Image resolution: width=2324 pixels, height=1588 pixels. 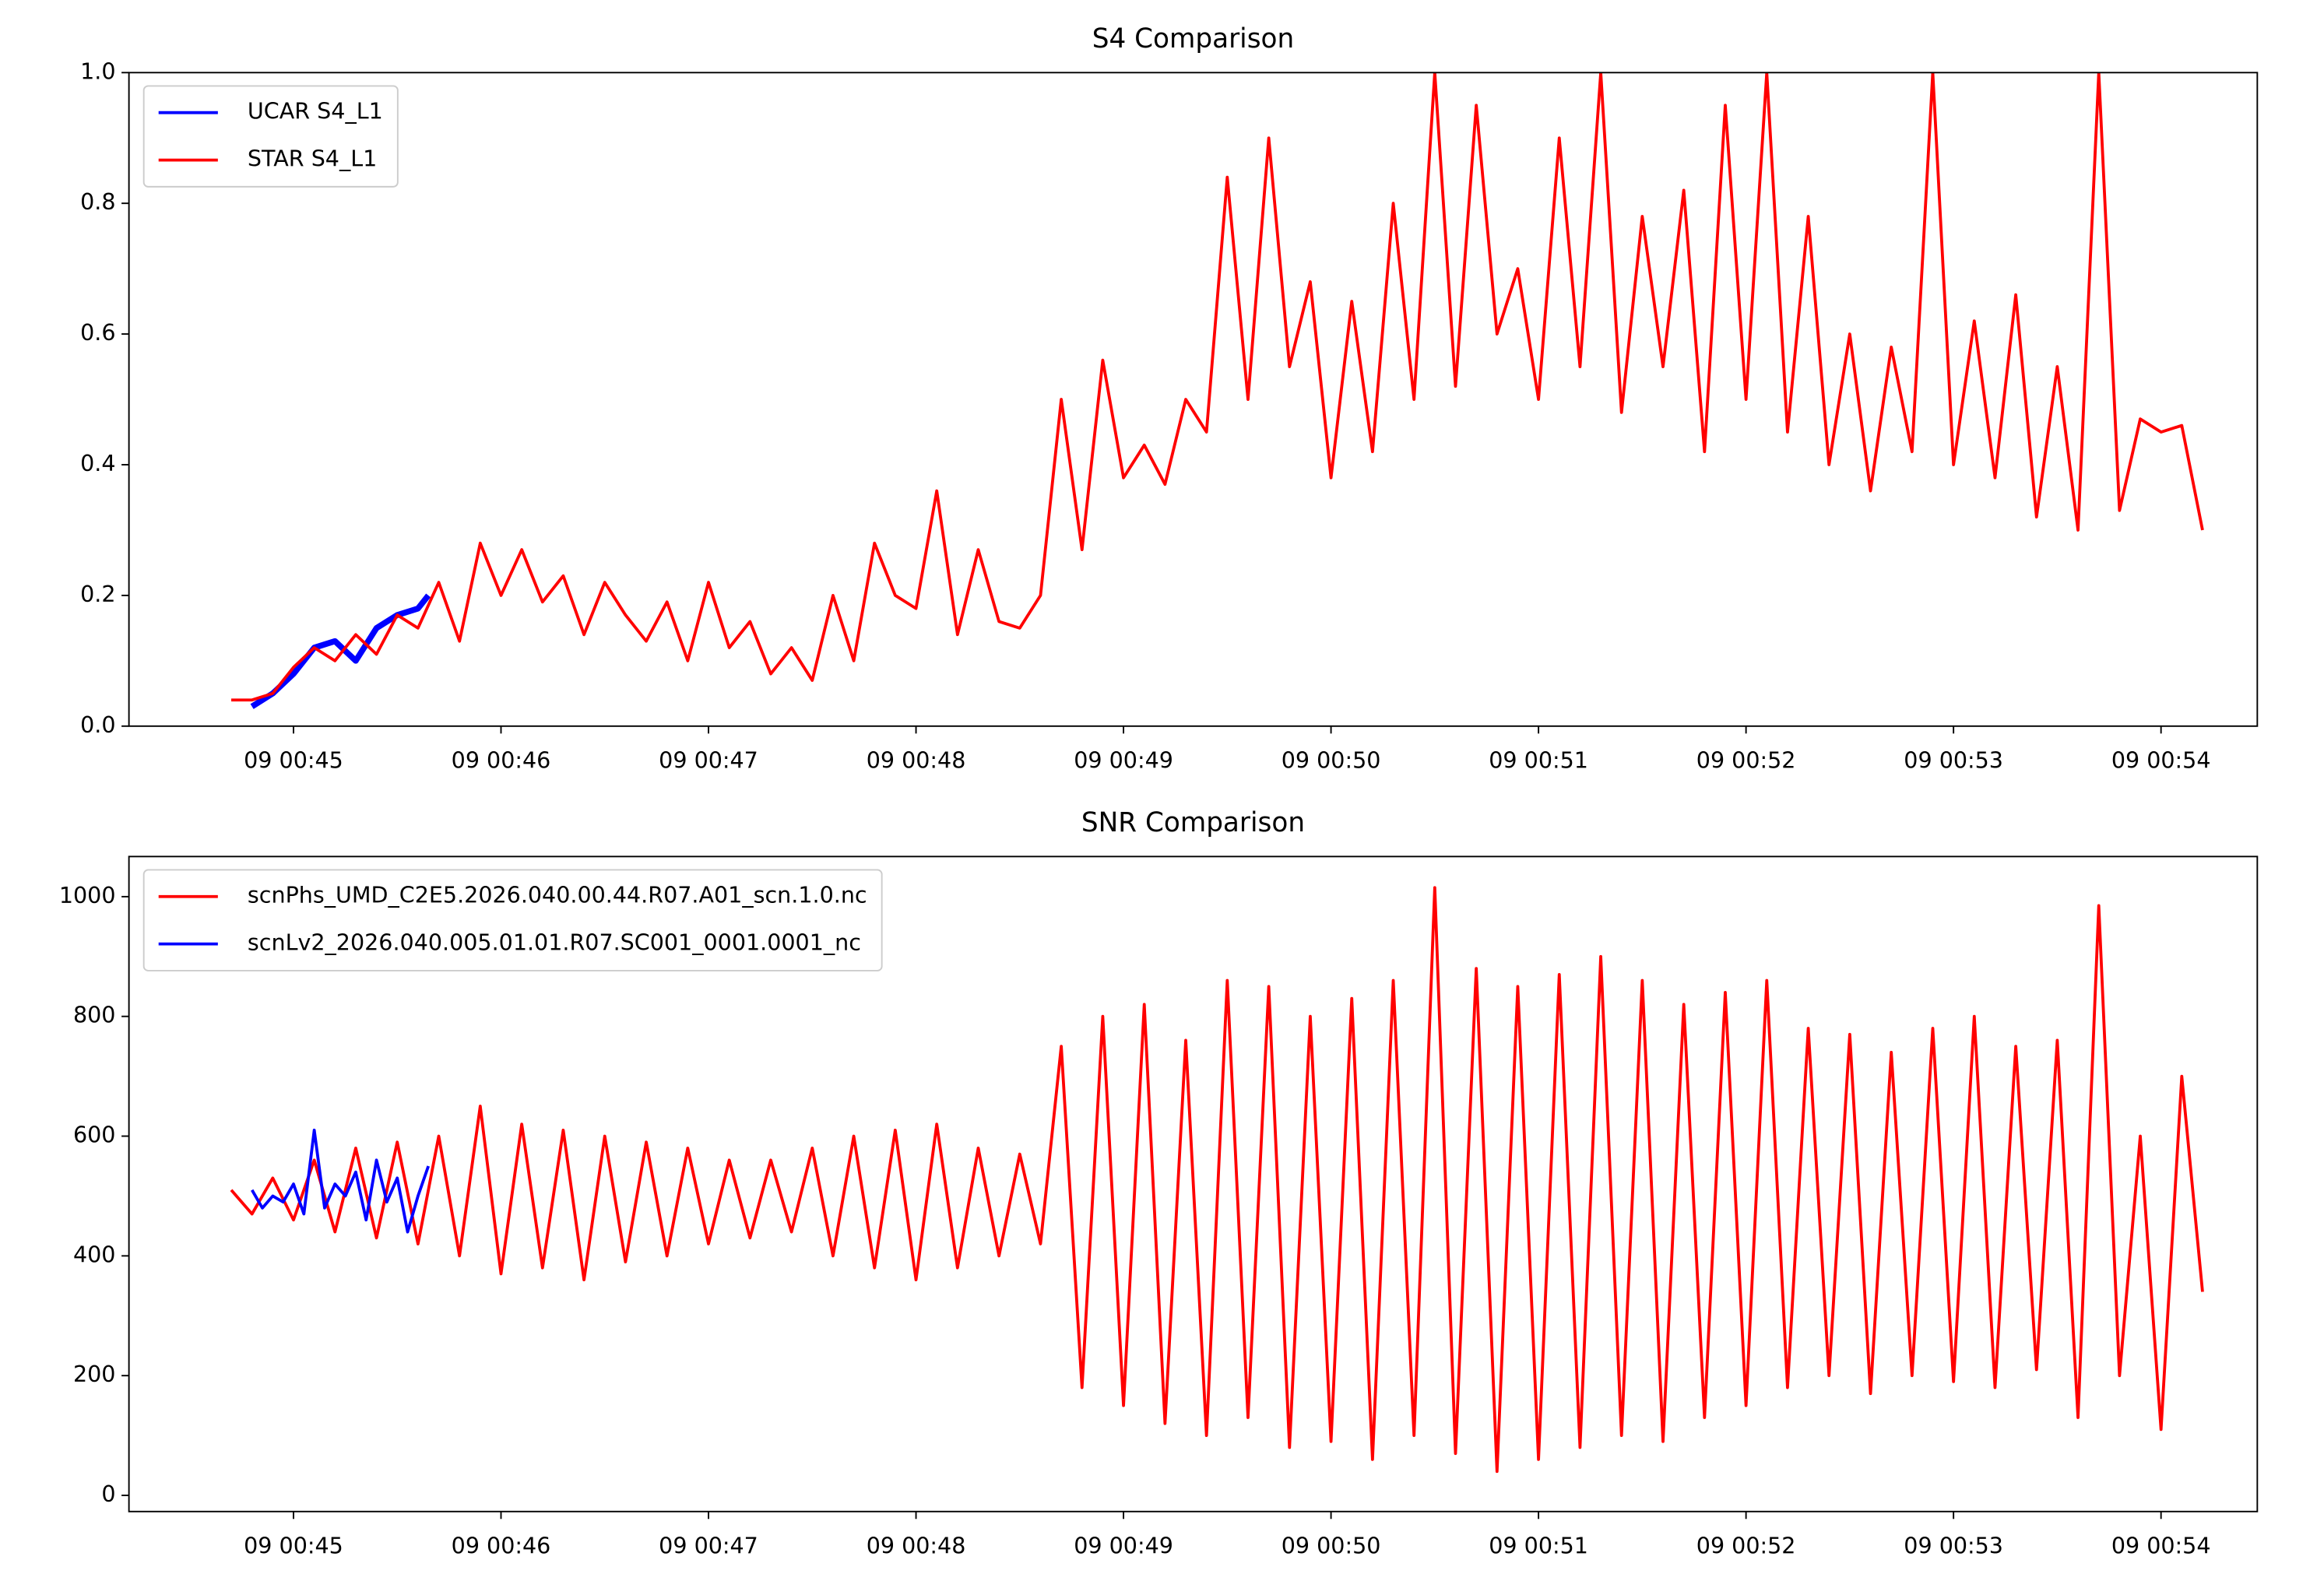 I want to click on legend-label: STAR S4_L1, so click(x=312, y=159).